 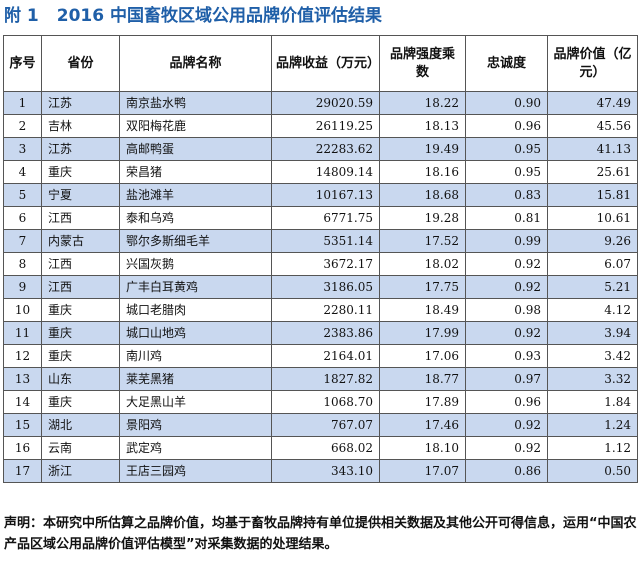 I want to click on header-name: 品牌名称, so click(x=195, y=63).